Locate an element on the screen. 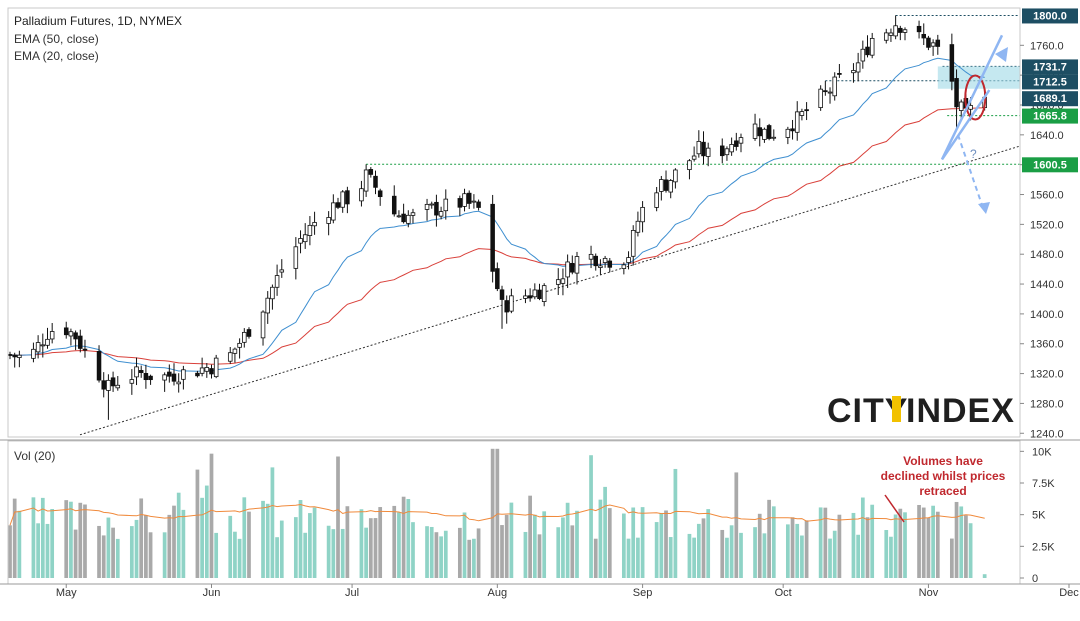  projection-arrowhead-up is located at coordinates (1001, 54).